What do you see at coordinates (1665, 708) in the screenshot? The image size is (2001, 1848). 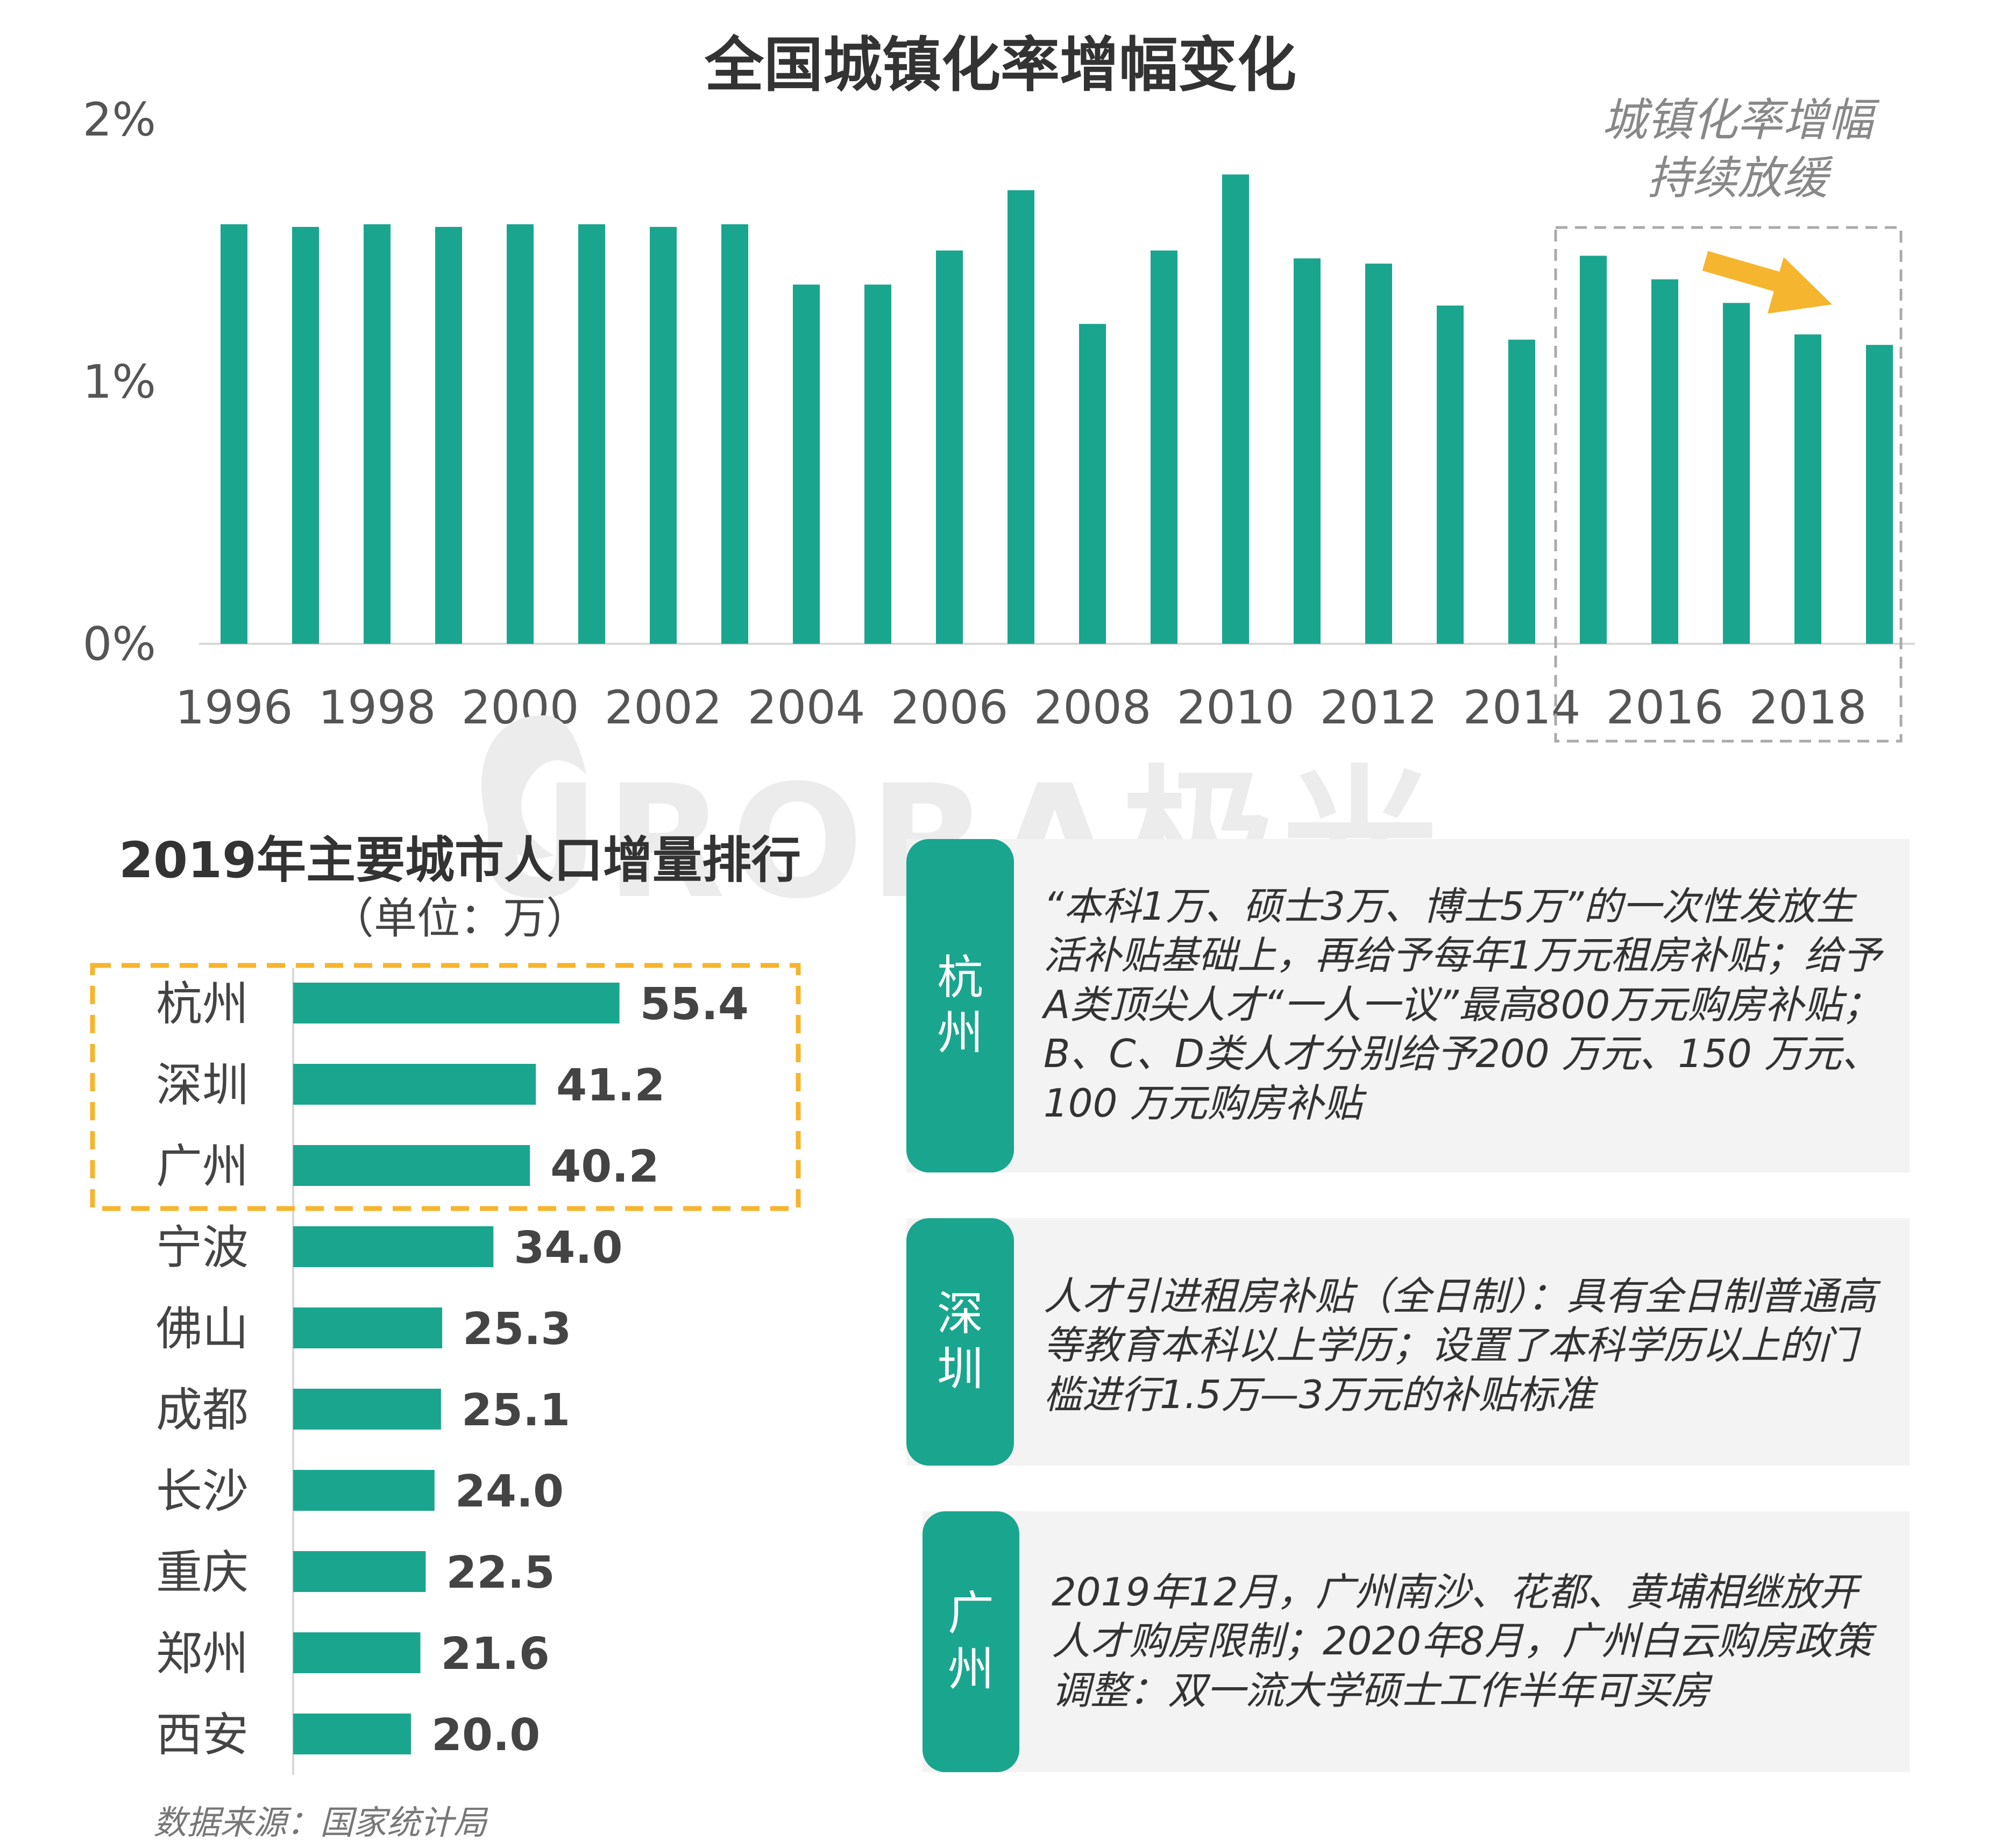 I see `x-tick-label: 2016` at bounding box center [1665, 708].